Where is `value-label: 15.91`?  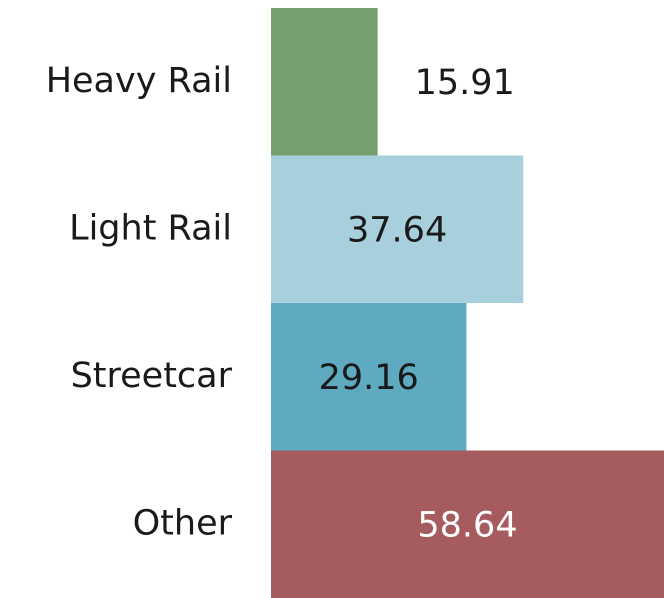 value-label: 15.91 is located at coordinates (465, 83).